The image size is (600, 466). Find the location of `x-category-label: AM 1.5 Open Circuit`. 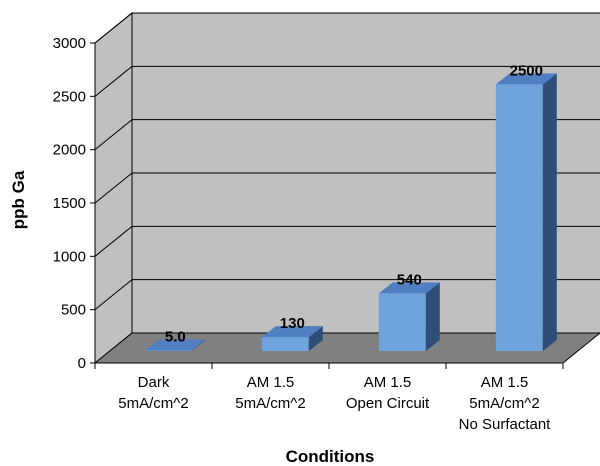

x-category-label: AM 1.5 Open Circuit is located at coordinates (388, 393).